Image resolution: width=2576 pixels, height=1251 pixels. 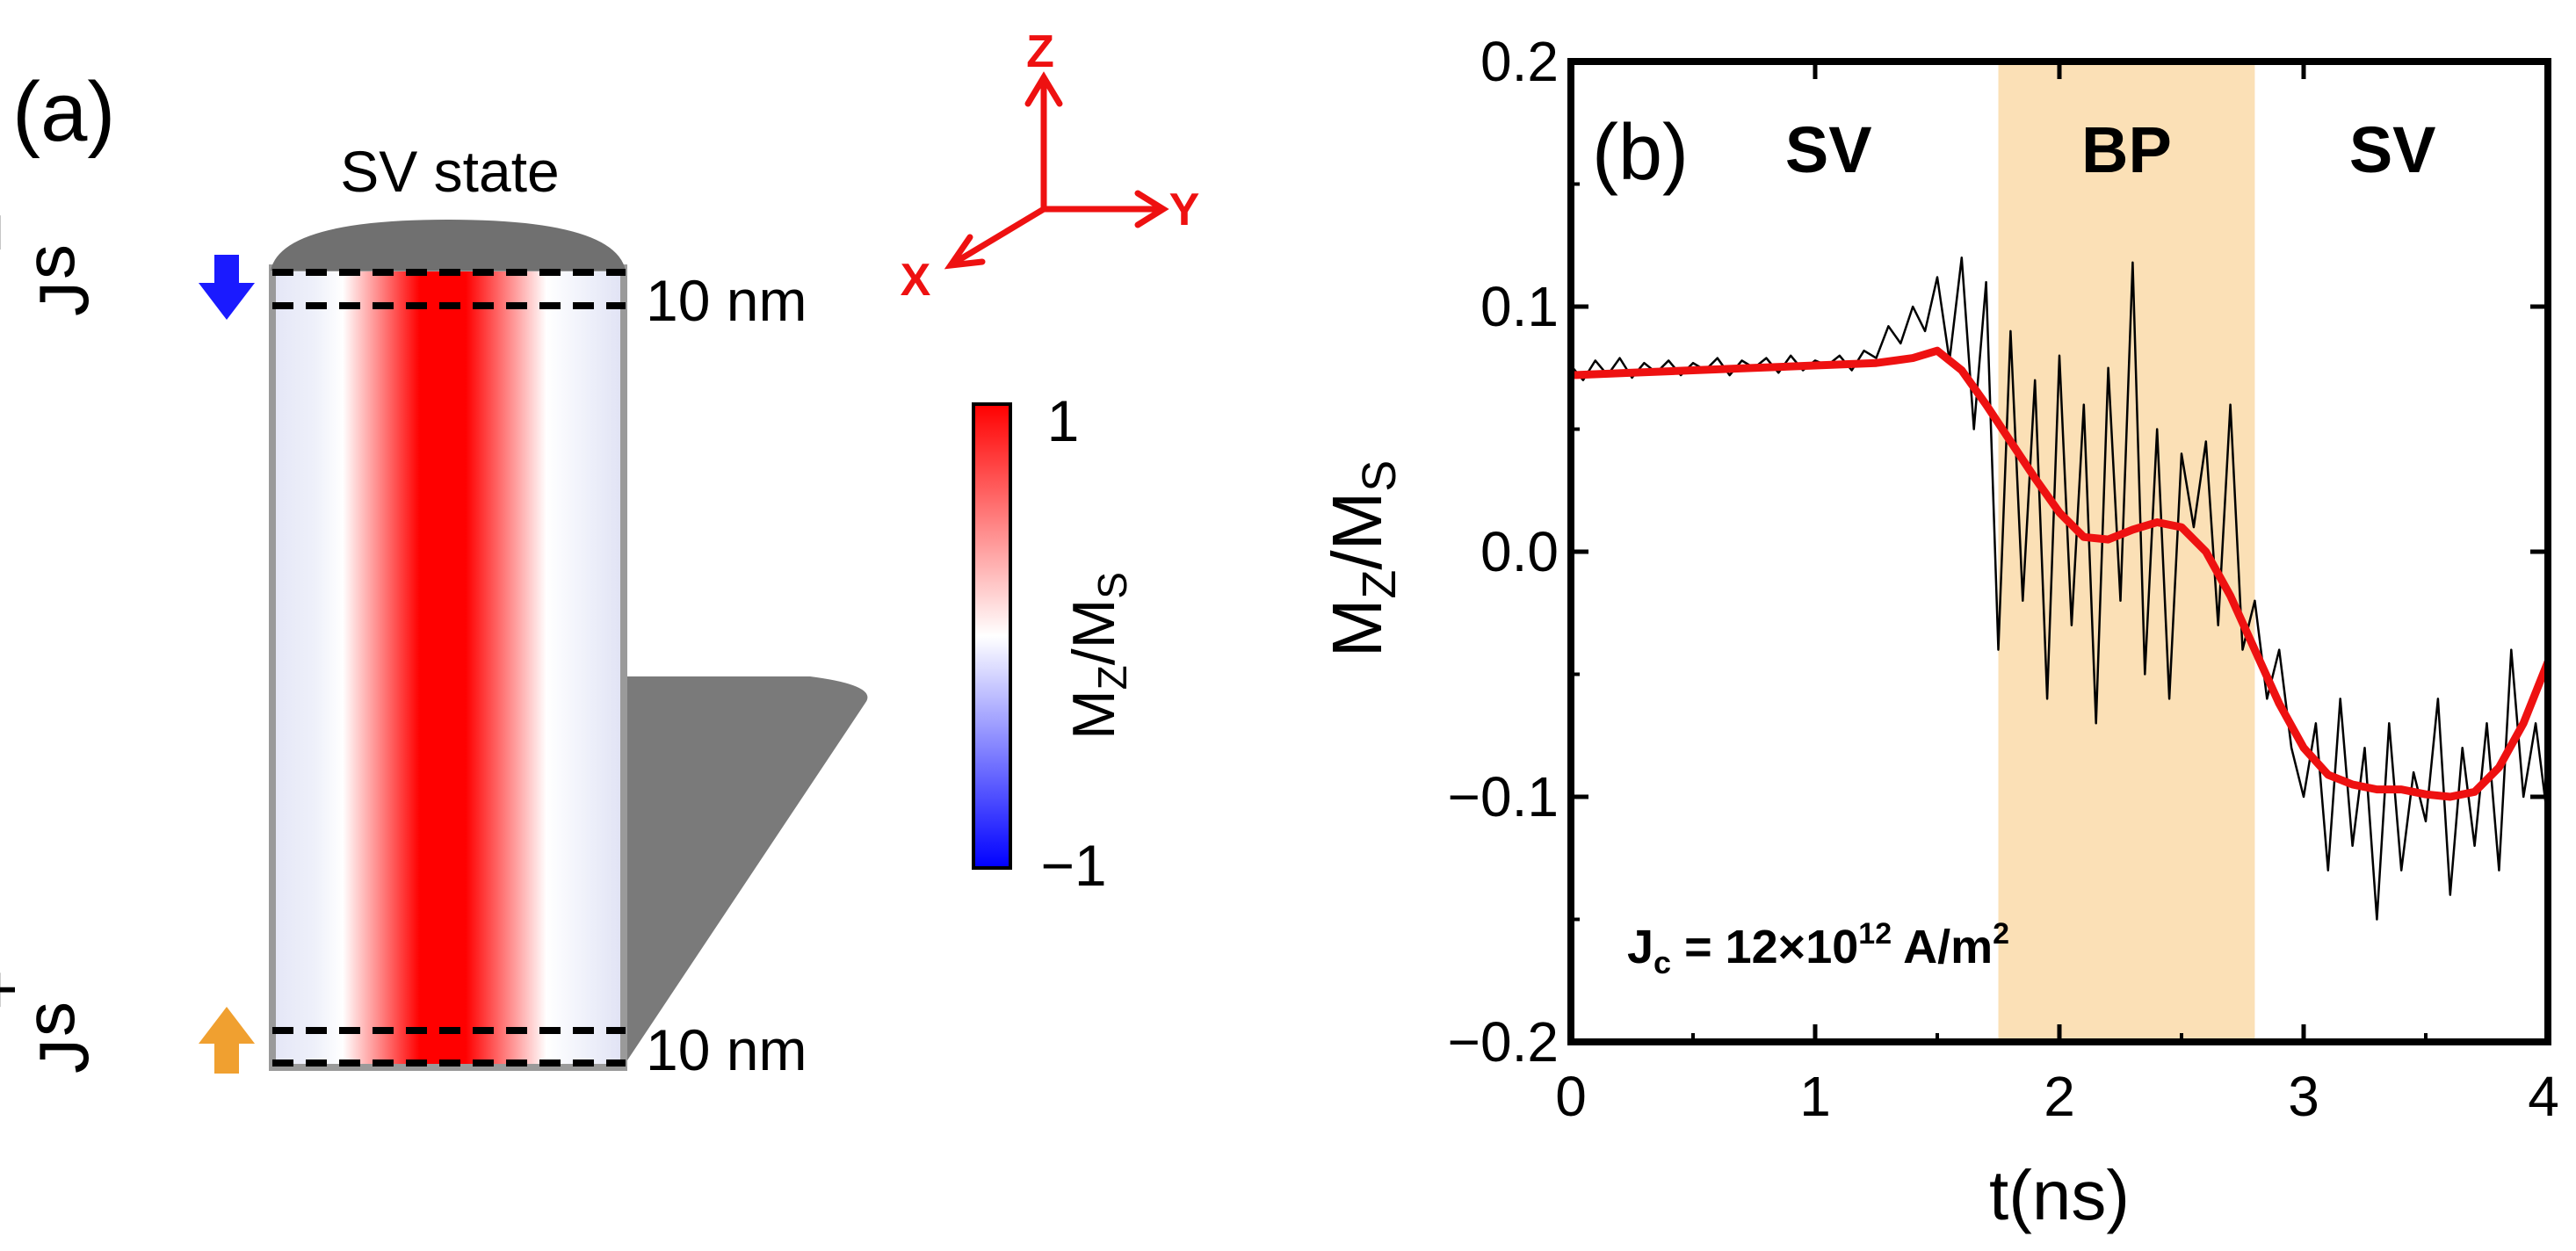 What do you see at coordinates (916, 280) in the screenshot?
I see `axis-x-label: X` at bounding box center [916, 280].